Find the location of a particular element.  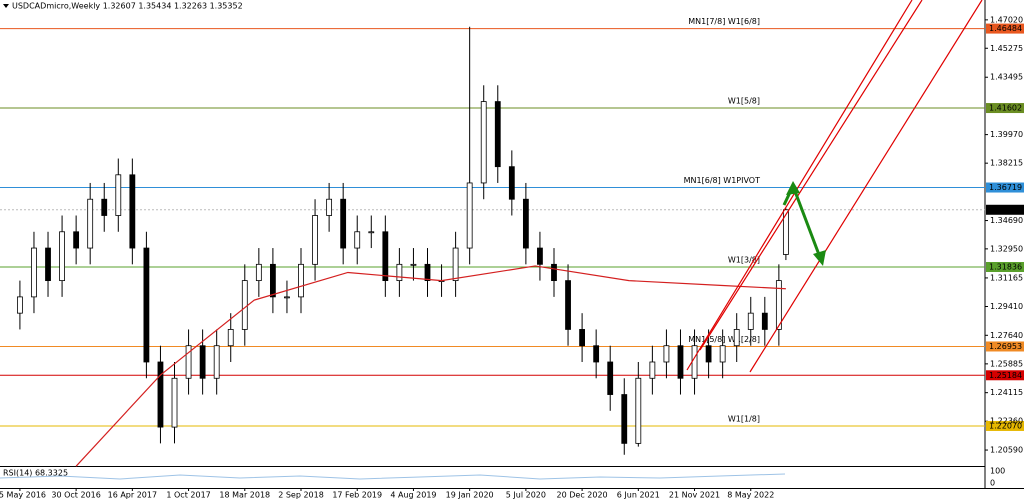

y-tick-label: 1.47020 is located at coordinates (1006, 19).